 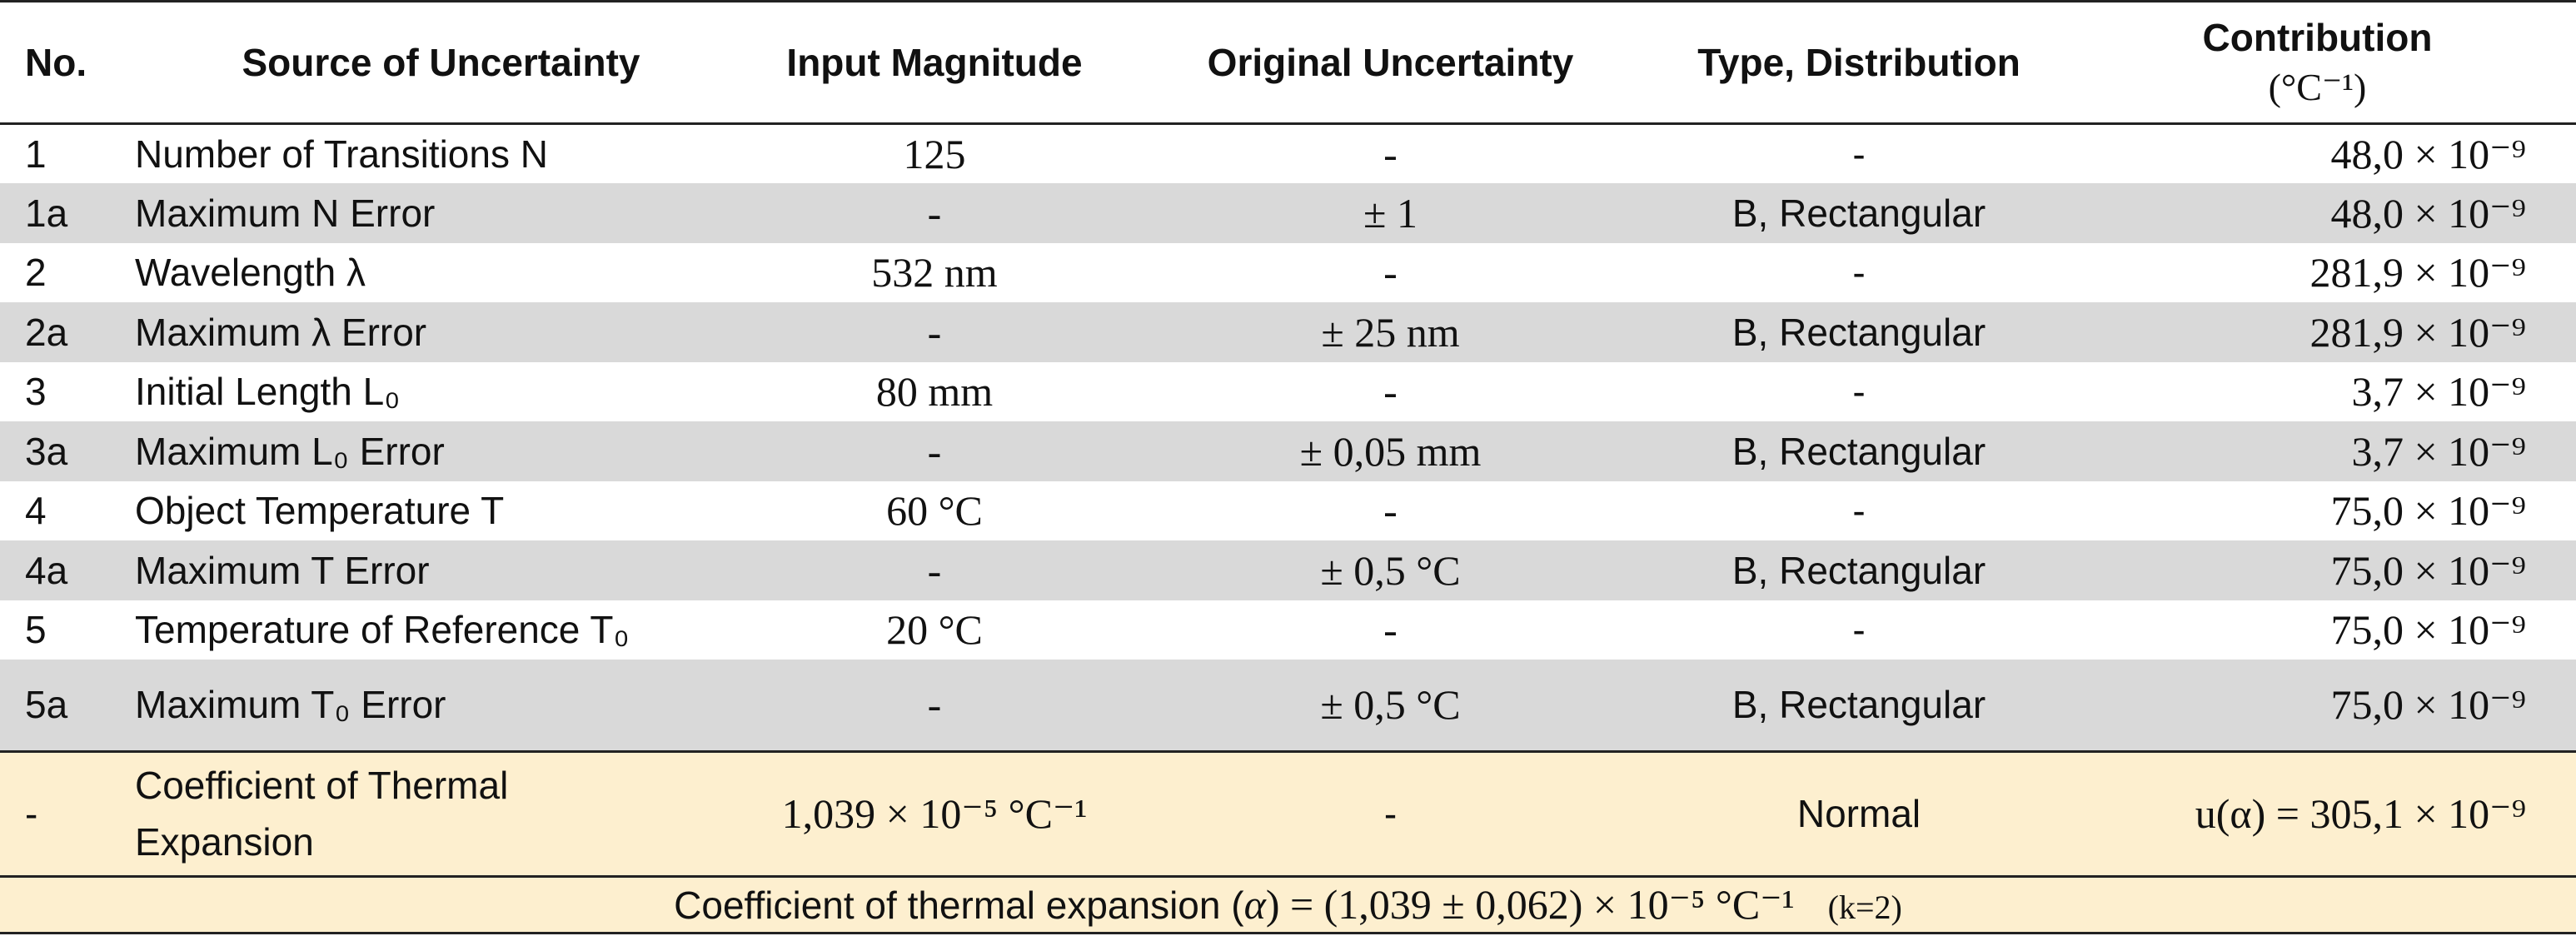 What do you see at coordinates (67, 570) in the screenshot?
I see `cell-no: 4a` at bounding box center [67, 570].